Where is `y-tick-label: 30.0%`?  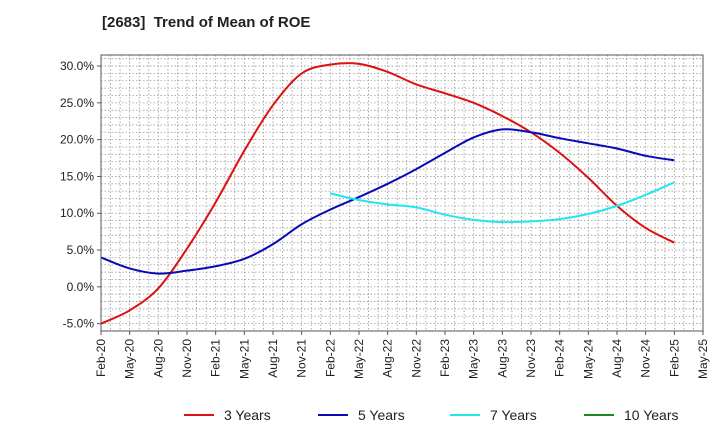
y-tick-label: 30.0% is located at coordinates (77, 66).